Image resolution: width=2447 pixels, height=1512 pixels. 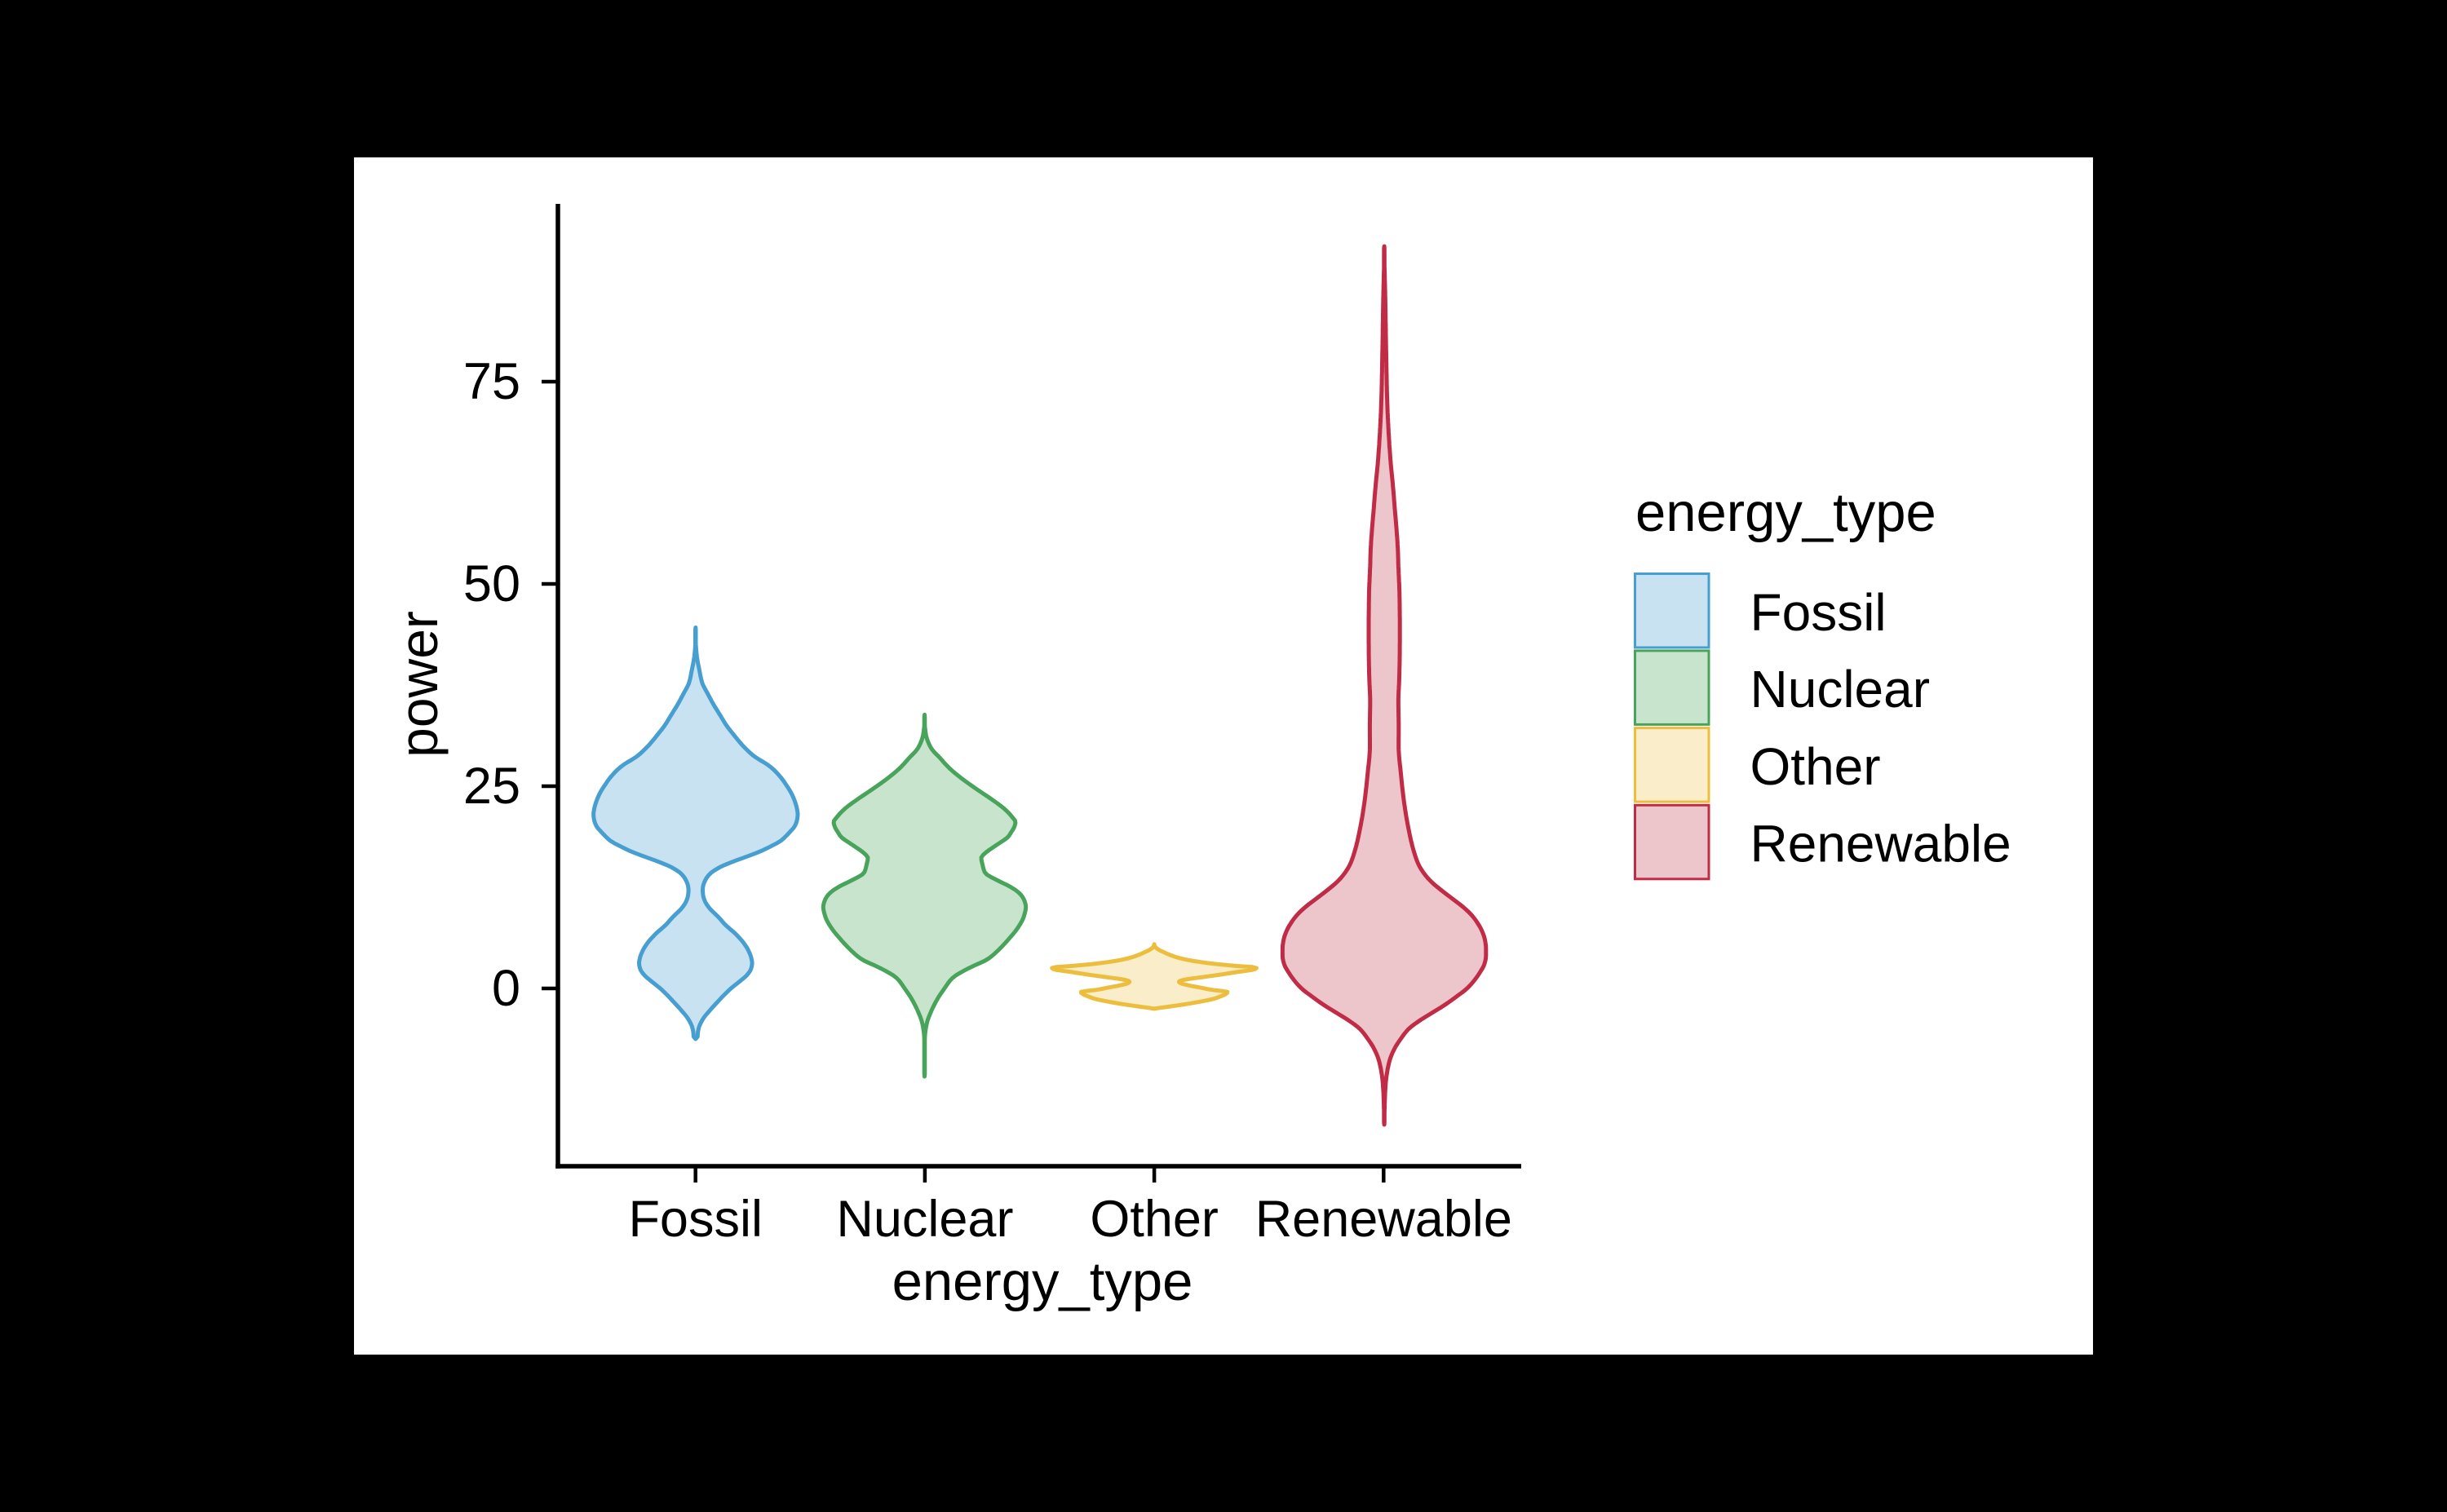 I want to click on svg-text: 75, so click(x=491, y=381).